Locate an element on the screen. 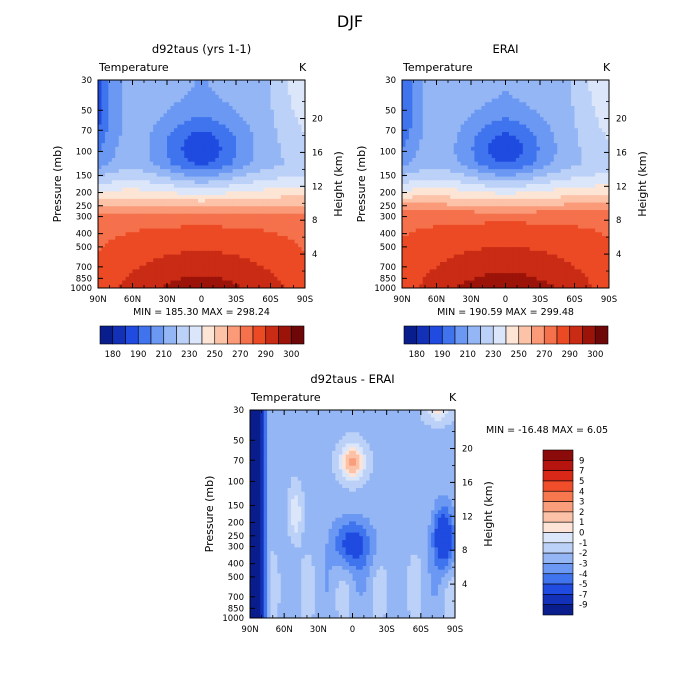 The image size is (700, 700). colorbar-swatch is located at coordinates (132, 335).